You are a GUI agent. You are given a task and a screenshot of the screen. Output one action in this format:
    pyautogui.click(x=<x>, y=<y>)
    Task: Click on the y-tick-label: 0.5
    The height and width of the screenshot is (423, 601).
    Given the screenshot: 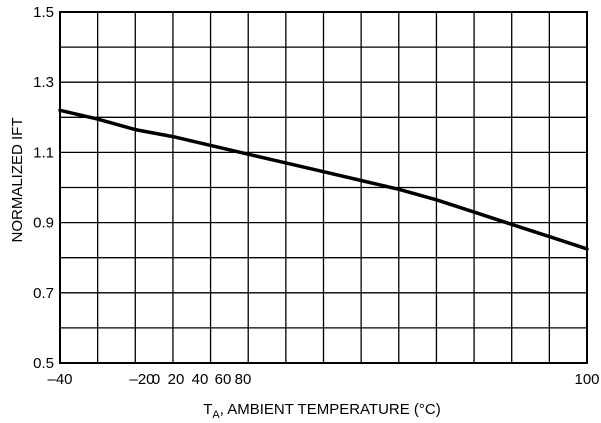 What is the action you would take?
    pyautogui.click(x=43, y=363)
    